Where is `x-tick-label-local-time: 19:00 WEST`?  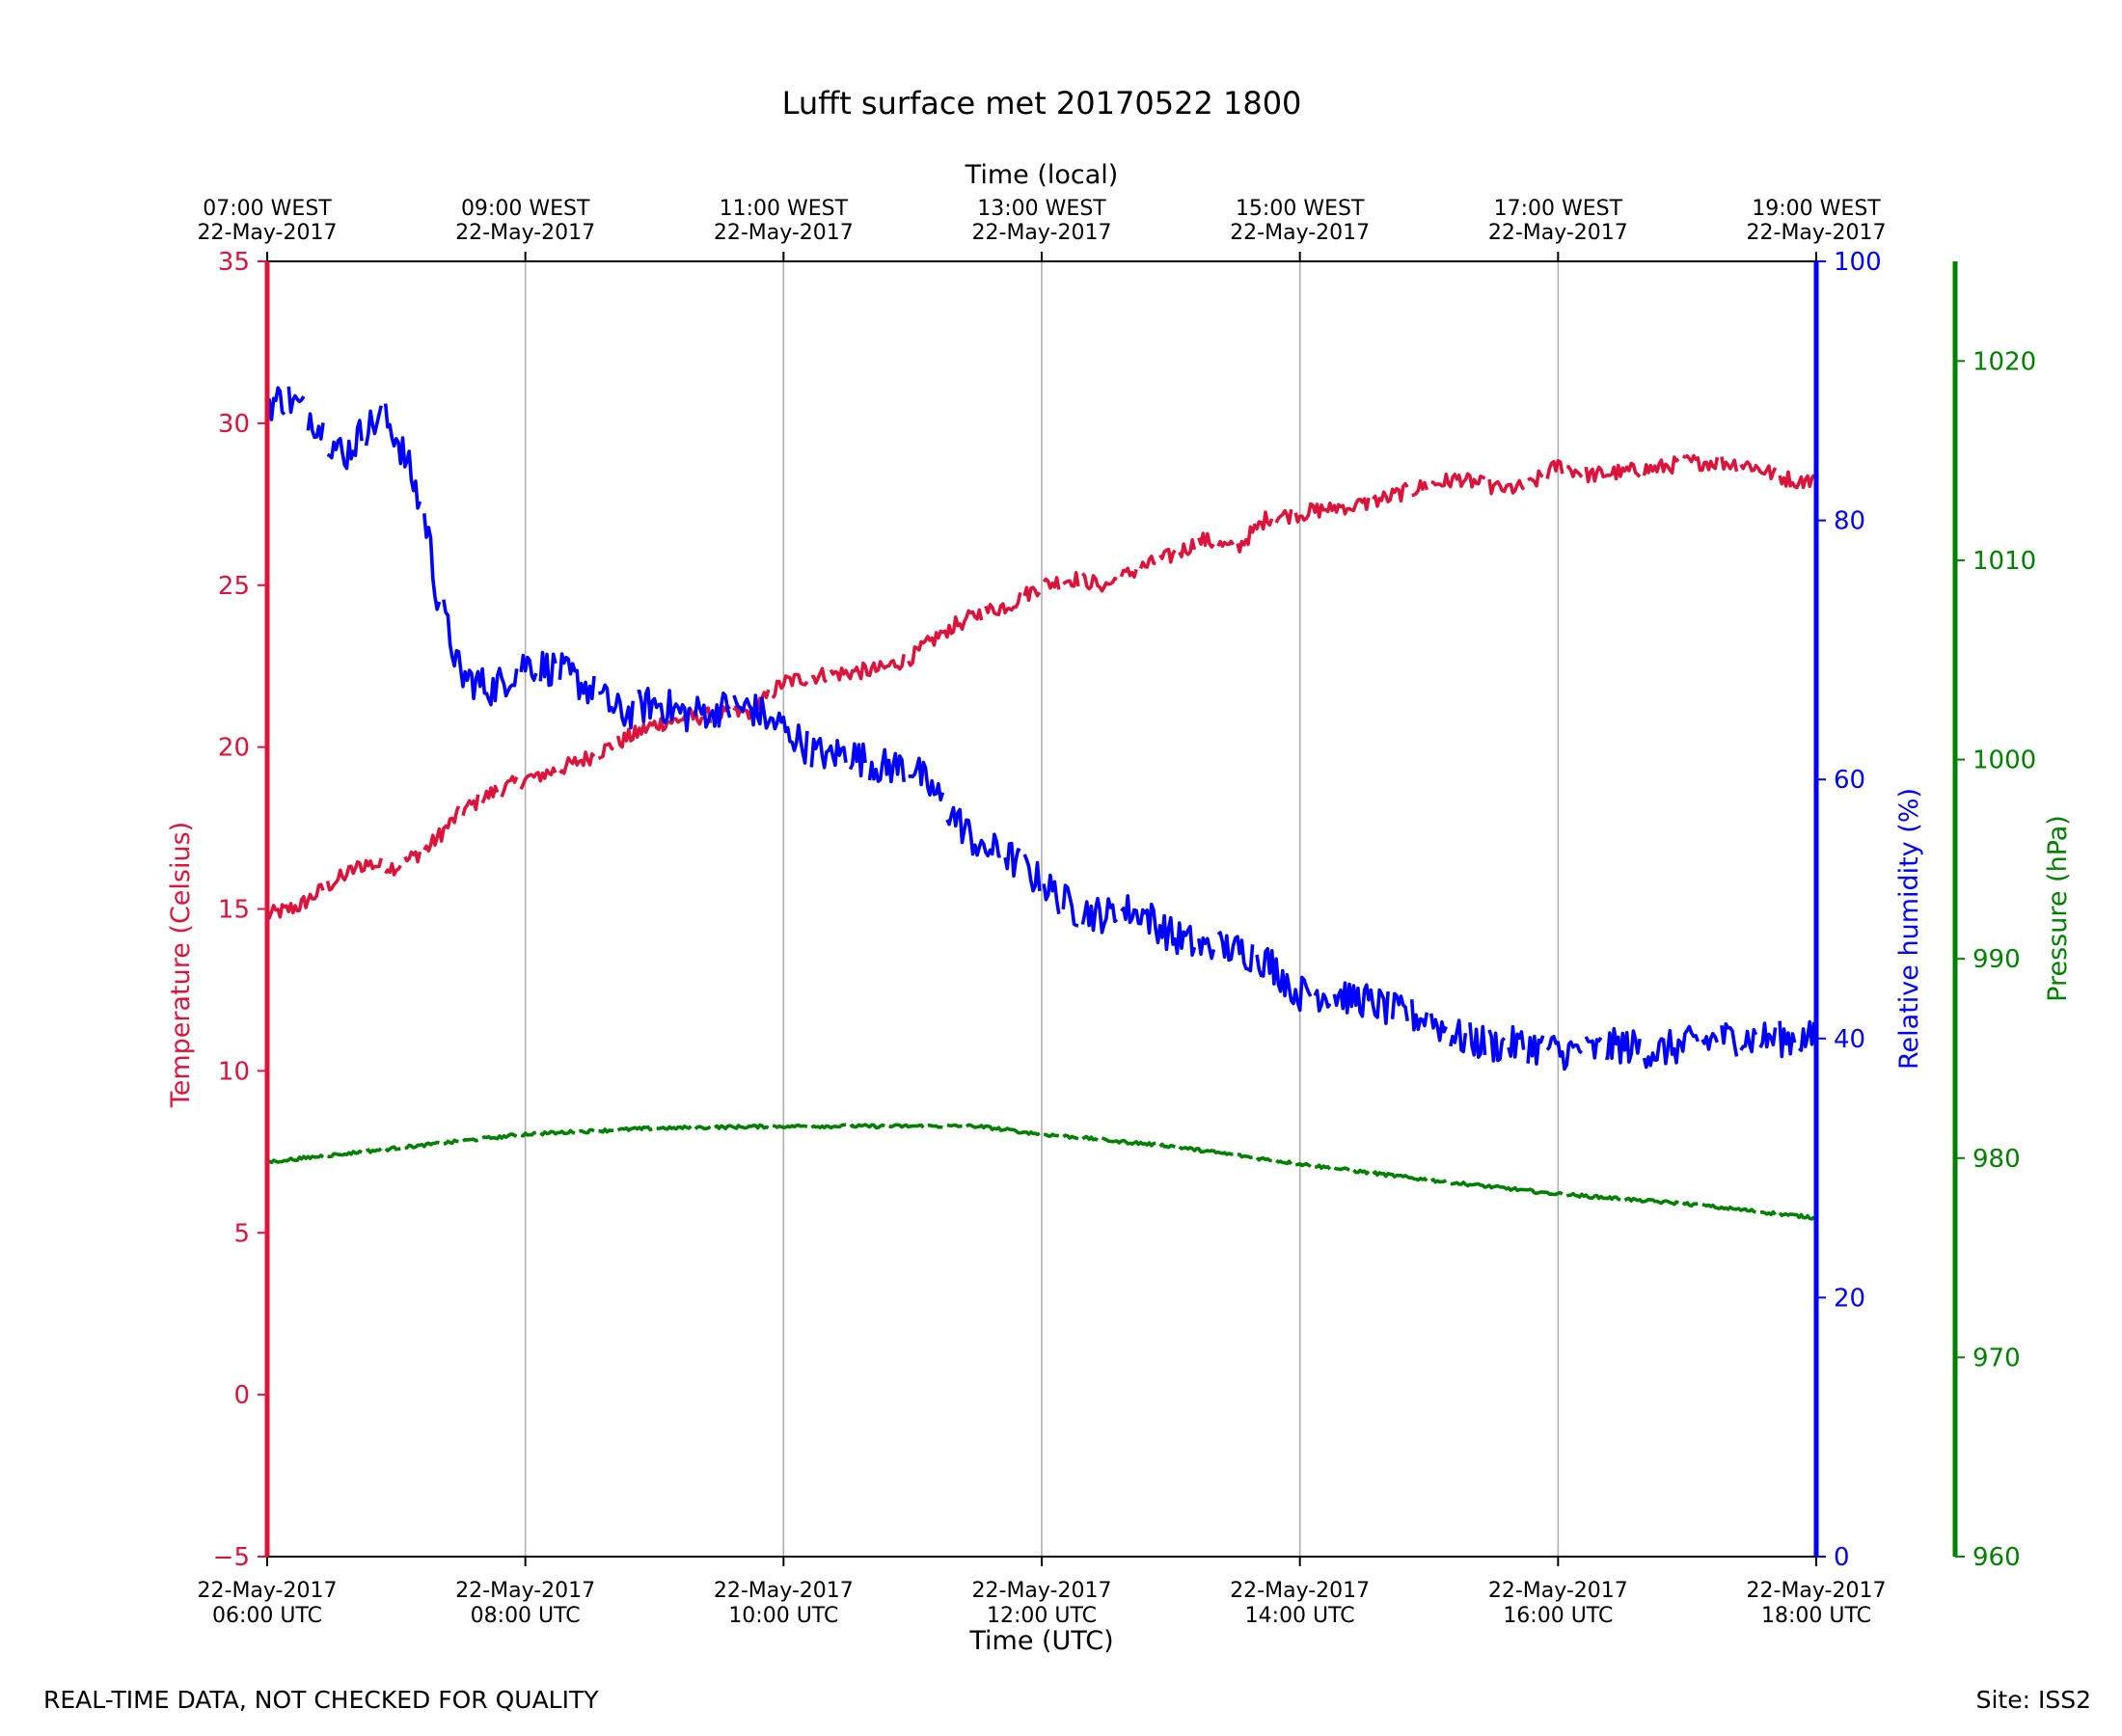 x-tick-label-local-time: 19:00 WEST is located at coordinates (1817, 209).